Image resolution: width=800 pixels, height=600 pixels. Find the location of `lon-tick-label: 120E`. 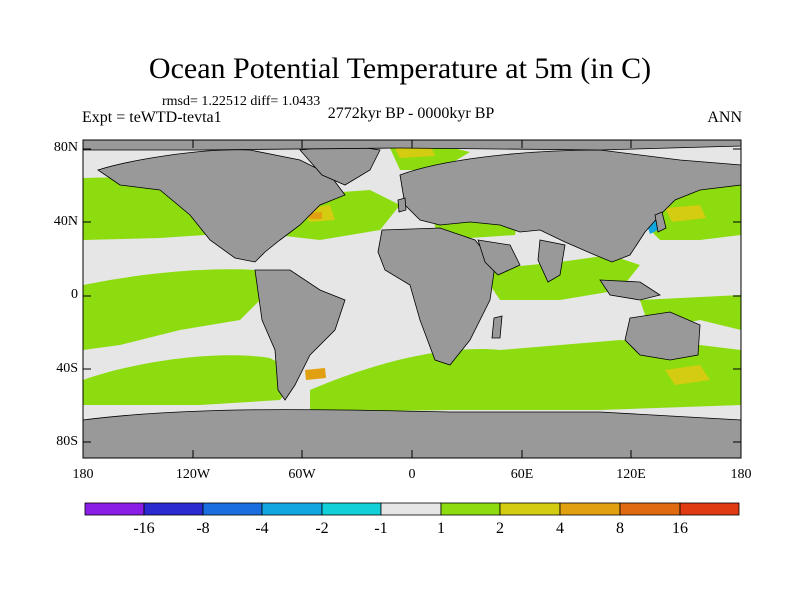

lon-tick-label: 120E is located at coordinates (631, 474).